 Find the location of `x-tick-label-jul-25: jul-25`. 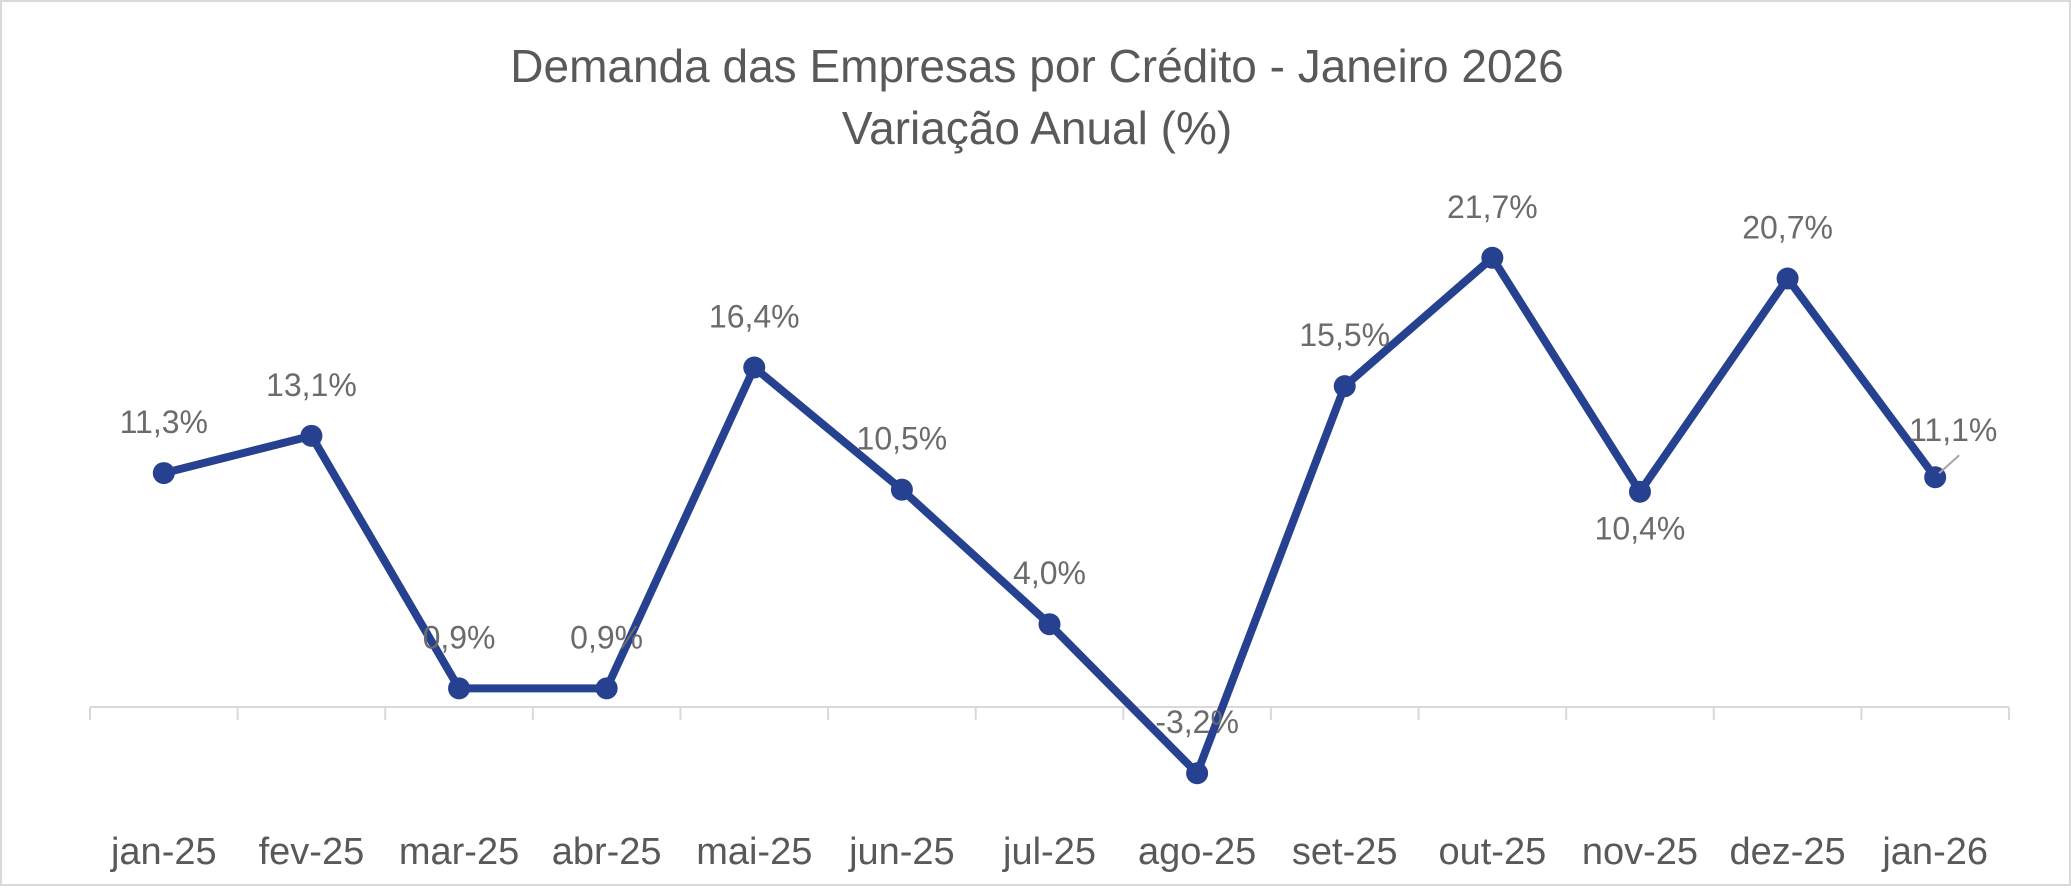

x-tick-label-jul-25: jul-25 is located at coordinates (1049, 852).